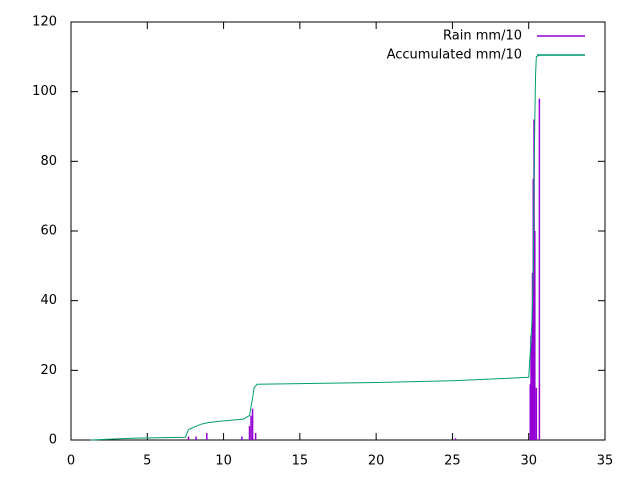  What do you see at coordinates (147, 461) in the screenshot?
I see `x-tick-label: 5` at bounding box center [147, 461].